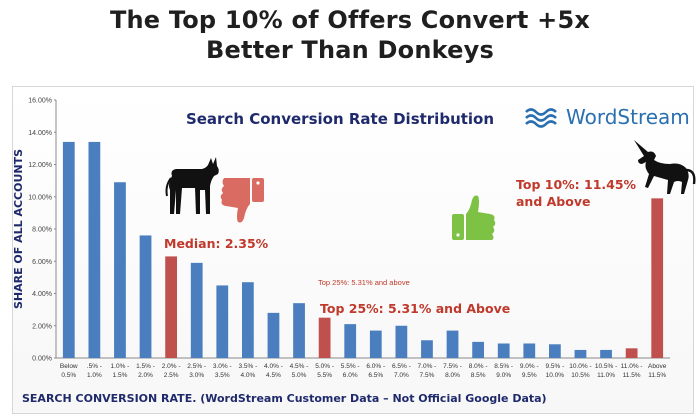  What do you see at coordinates (40, 165) in the screenshot?
I see `y-tick-label: 12.00%` at bounding box center [40, 165].